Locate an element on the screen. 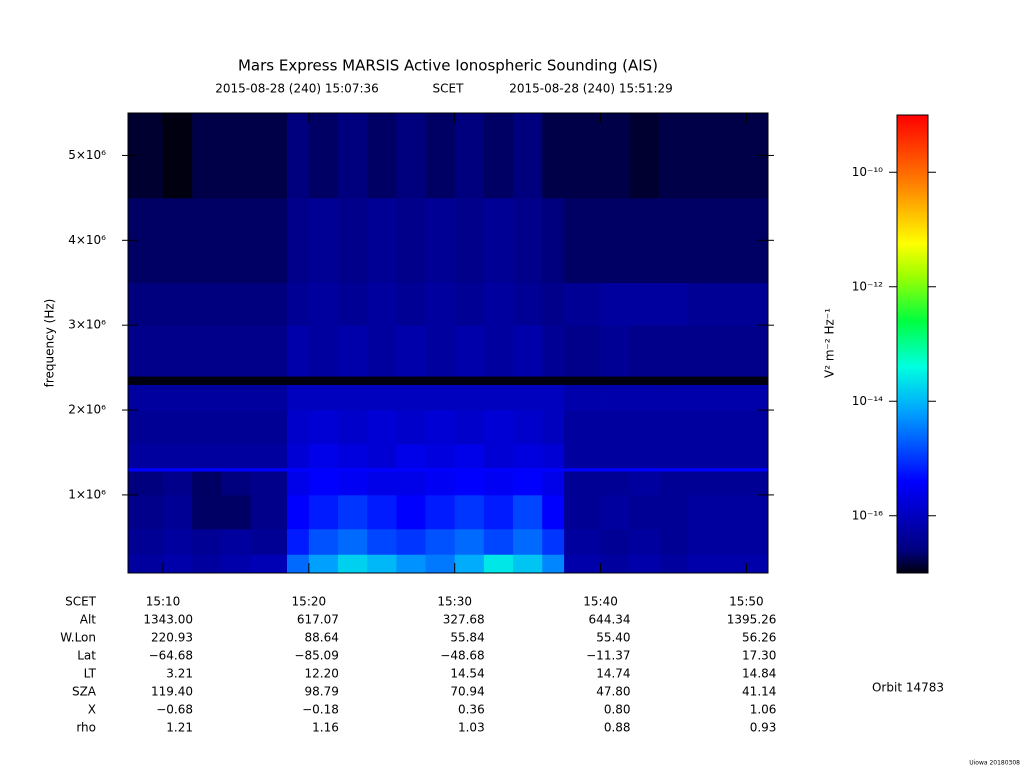 This screenshot has height=768, width=1024. ephemeris-value: 327.68 is located at coordinates (464, 620).